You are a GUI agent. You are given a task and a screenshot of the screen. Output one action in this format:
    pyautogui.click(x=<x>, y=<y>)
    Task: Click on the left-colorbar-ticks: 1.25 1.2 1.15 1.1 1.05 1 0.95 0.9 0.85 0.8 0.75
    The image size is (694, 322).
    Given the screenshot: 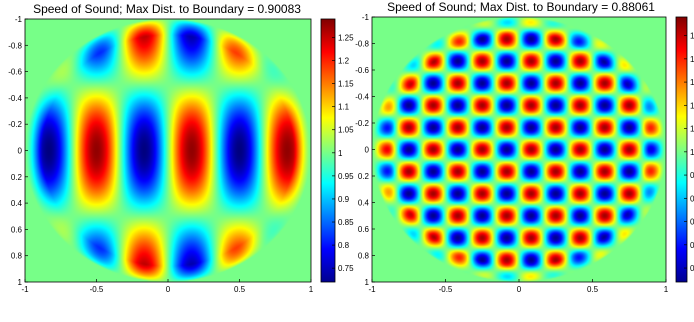 What is the action you would take?
    pyautogui.click(x=343, y=153)
    